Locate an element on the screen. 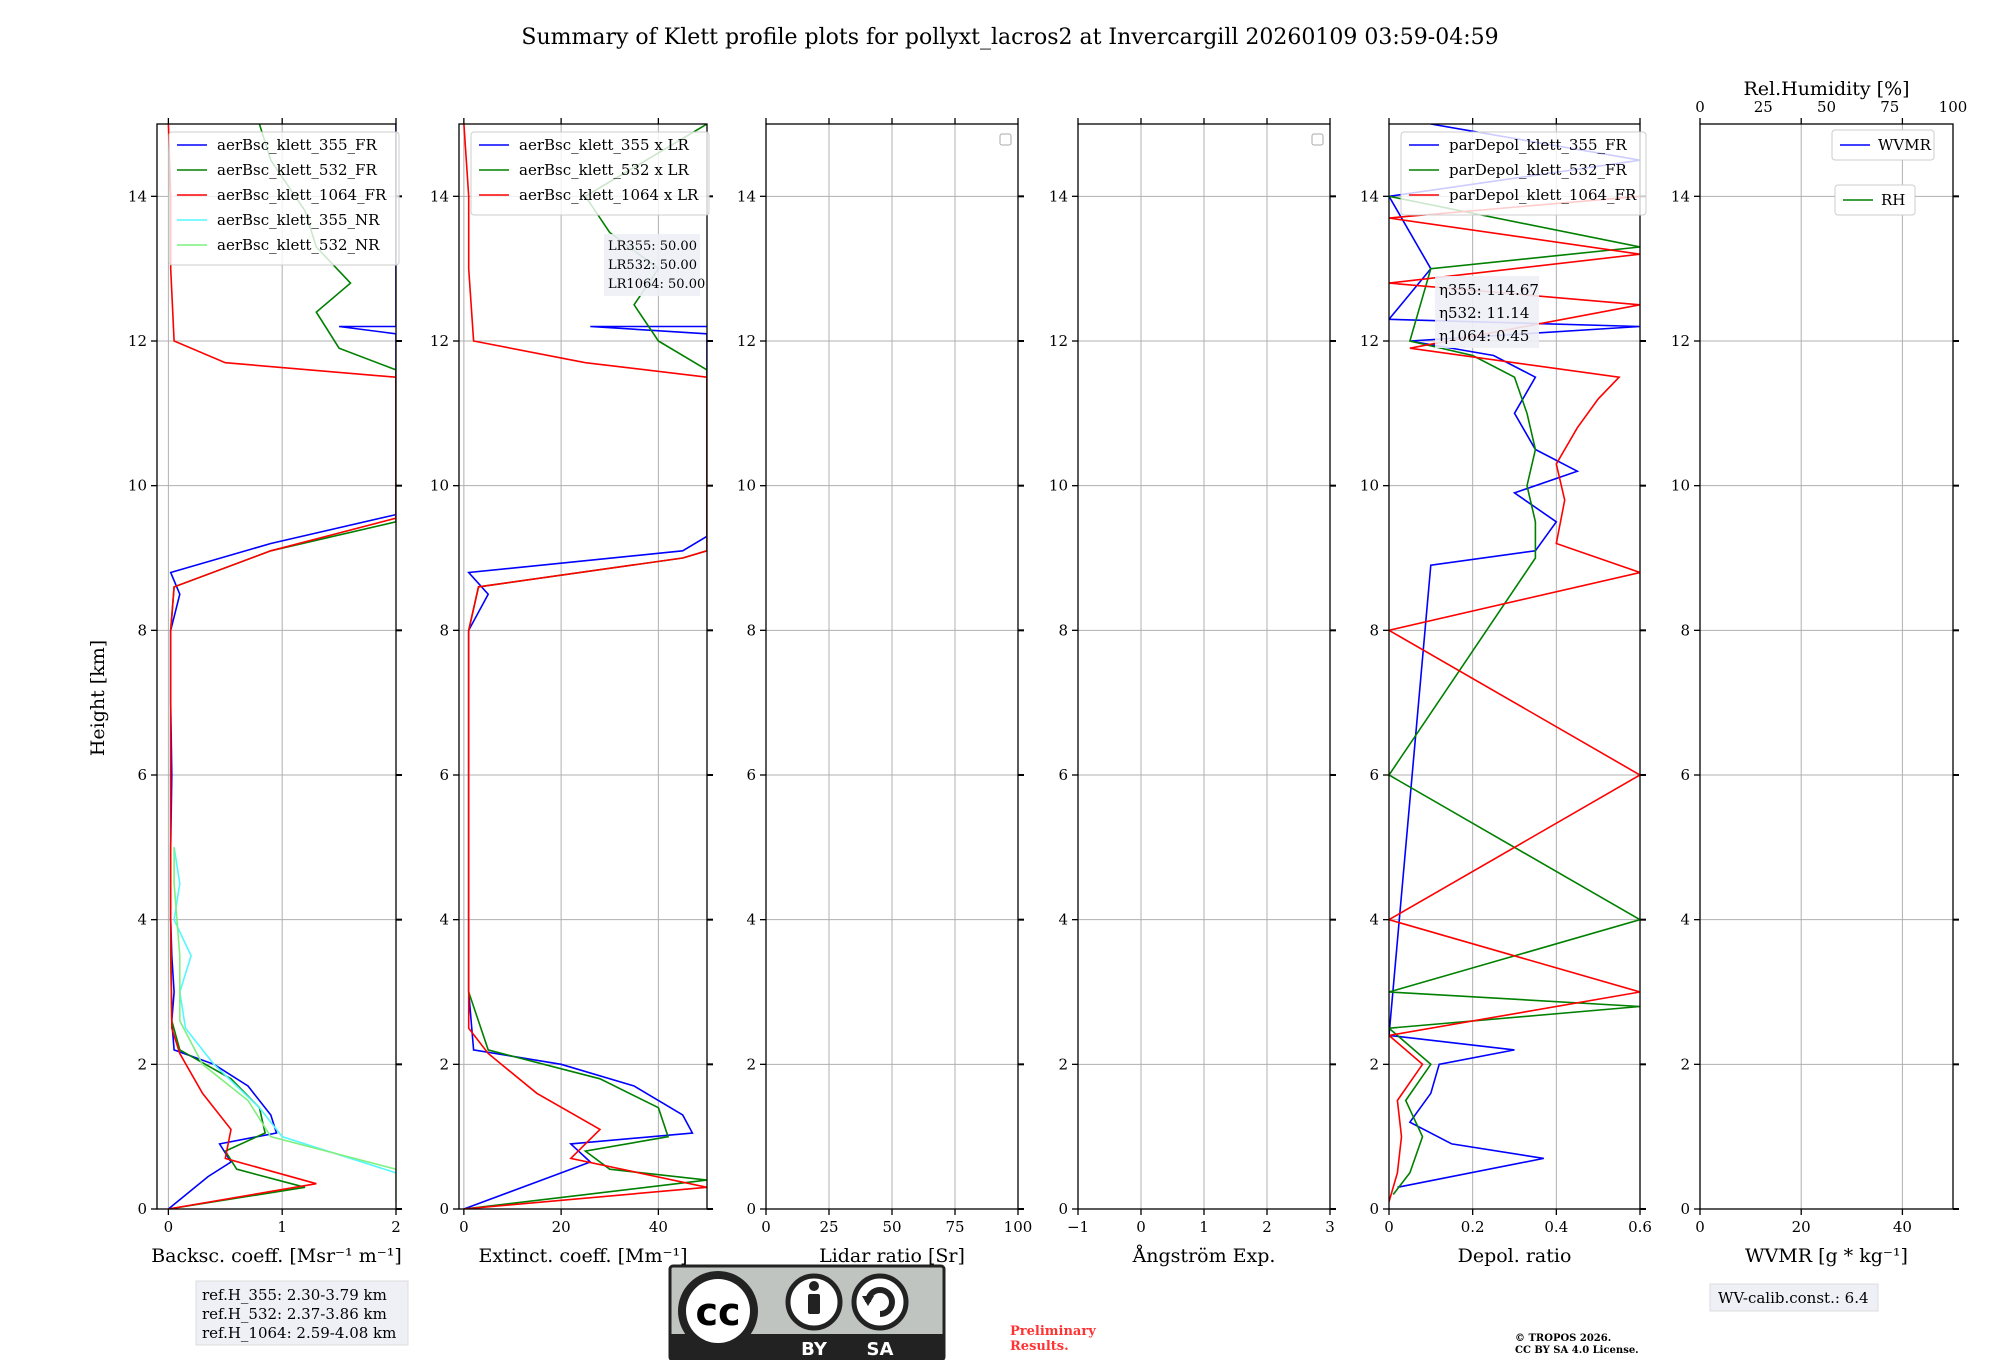  sa-arrow-head is located at coordinates (868, 1301).